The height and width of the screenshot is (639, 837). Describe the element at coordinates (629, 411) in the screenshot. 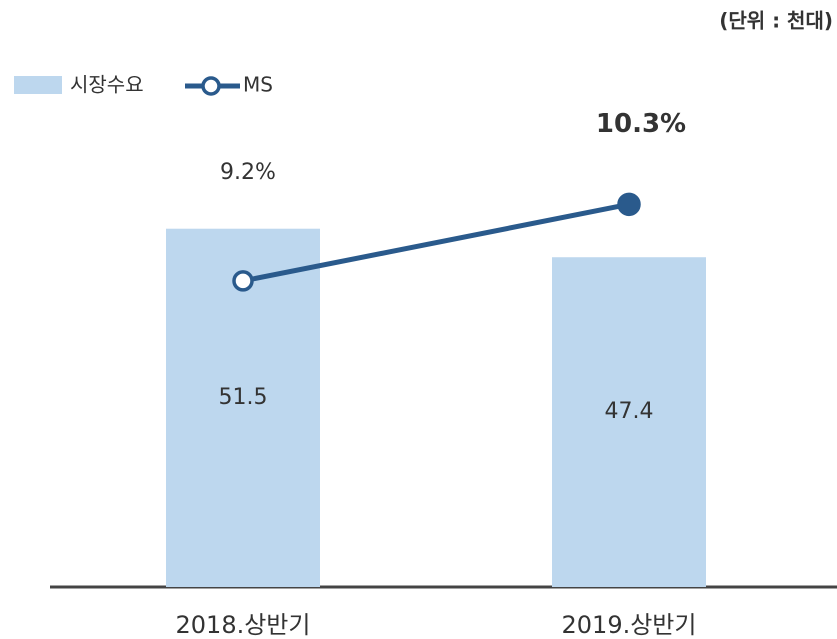

I see `bar-value-label: 47.4` at that location.